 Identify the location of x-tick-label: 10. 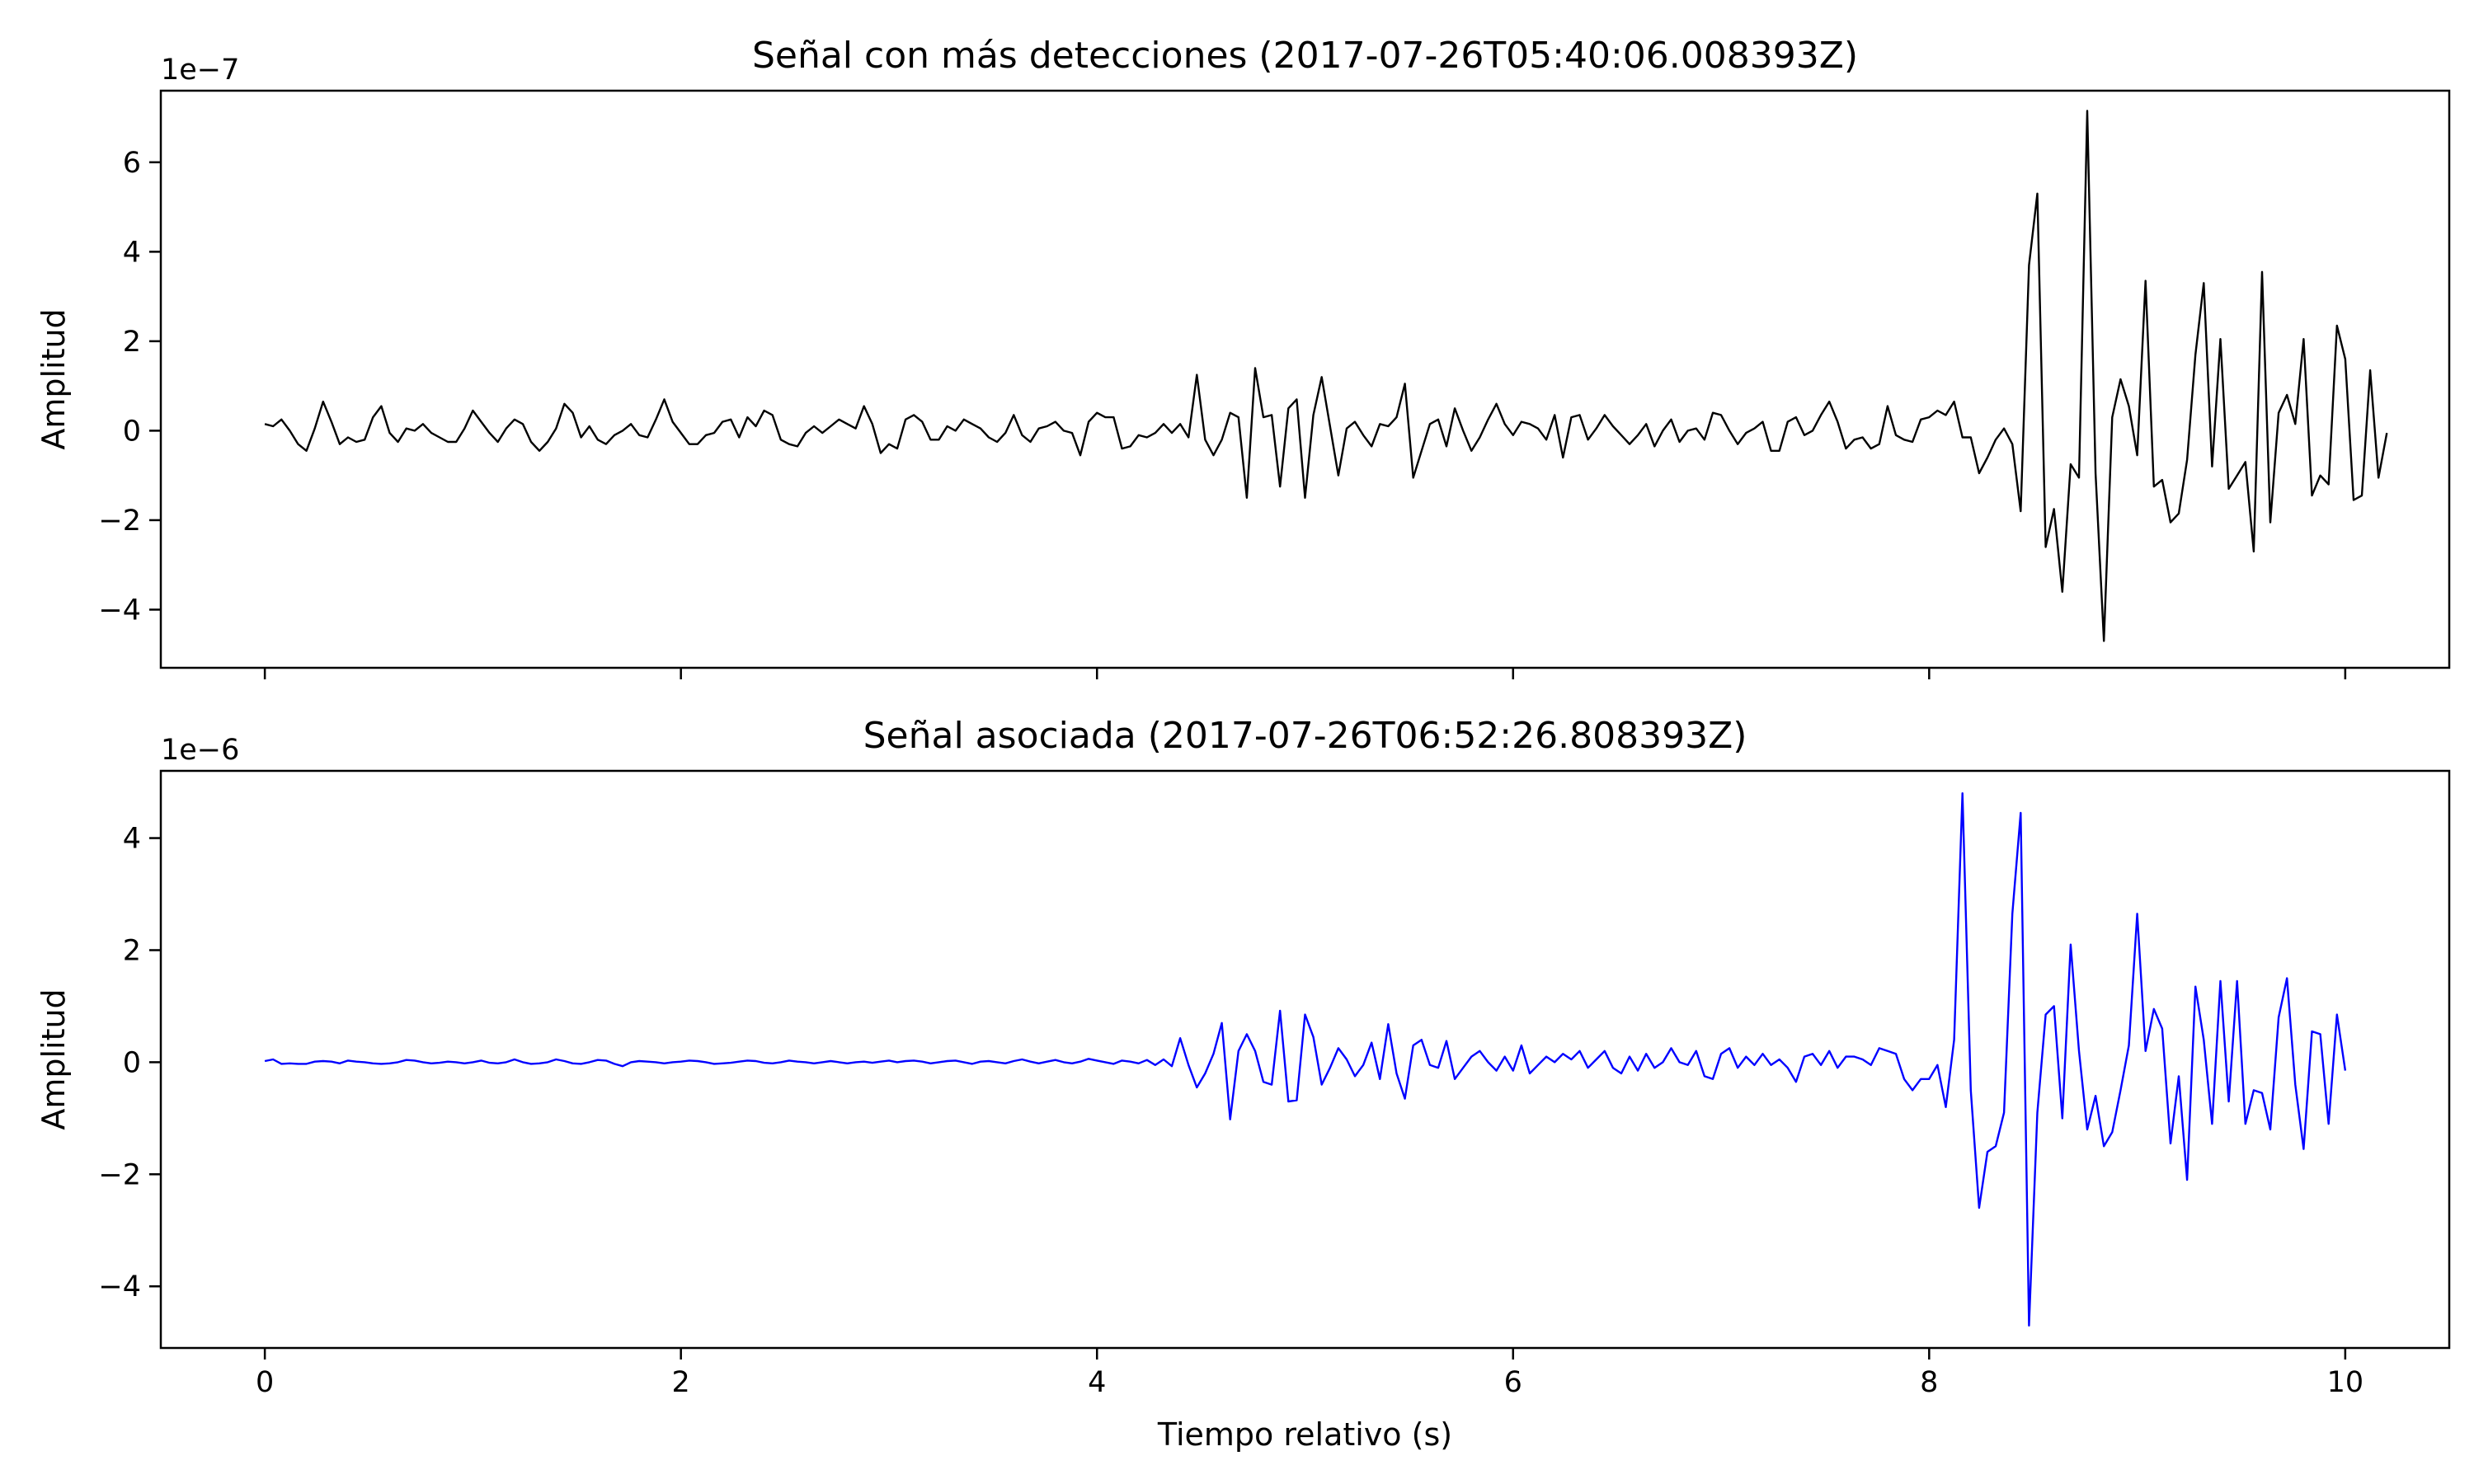
(2345, 1382).